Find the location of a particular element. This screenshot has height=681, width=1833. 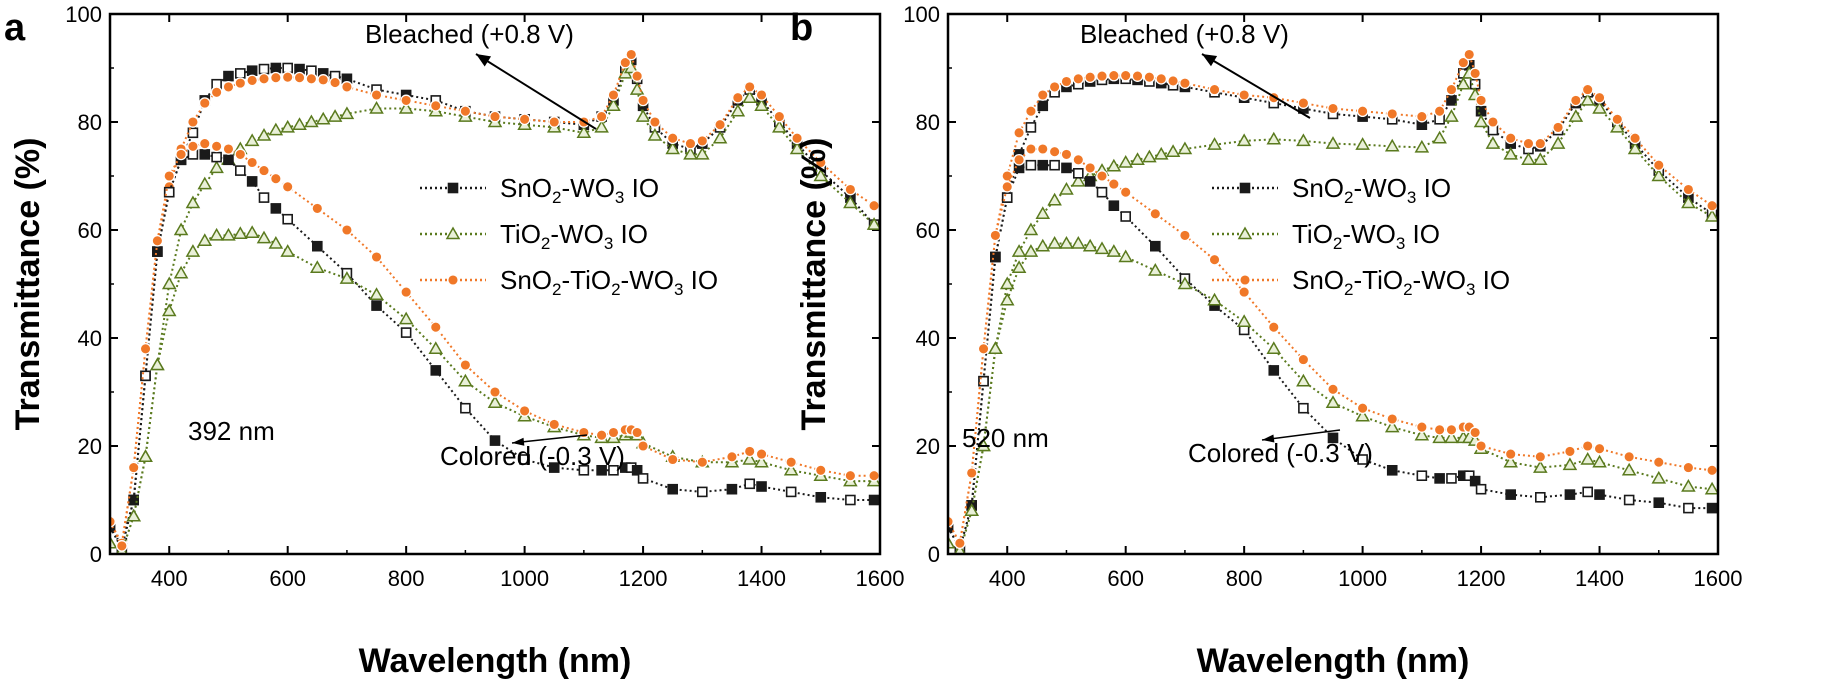

legend-item: SnO2-TiO2-WO3 IO is located at coordinates (1361, 282).